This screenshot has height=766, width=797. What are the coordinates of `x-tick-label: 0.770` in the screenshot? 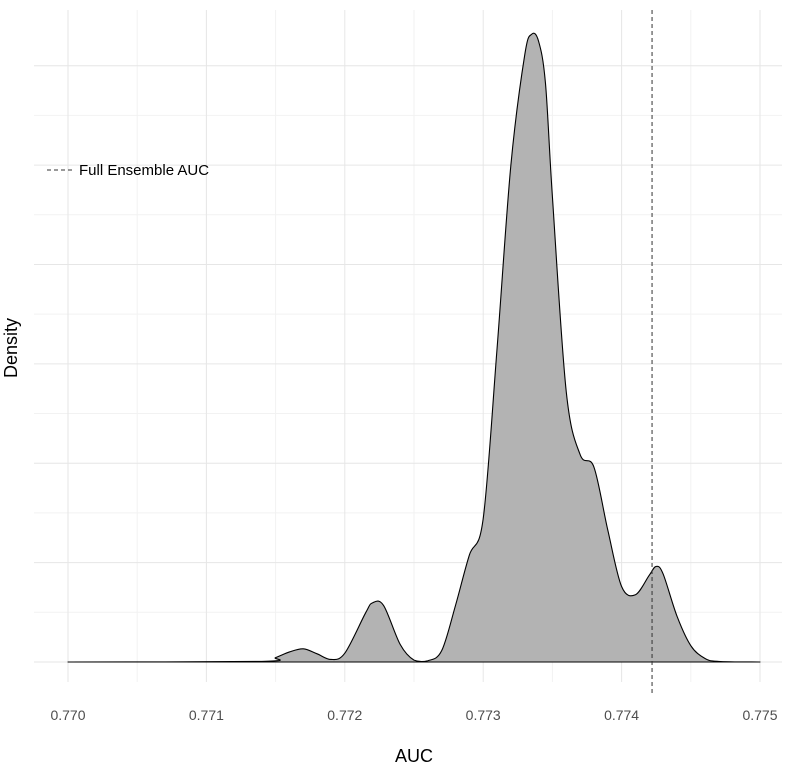 It's located at (67, 715).